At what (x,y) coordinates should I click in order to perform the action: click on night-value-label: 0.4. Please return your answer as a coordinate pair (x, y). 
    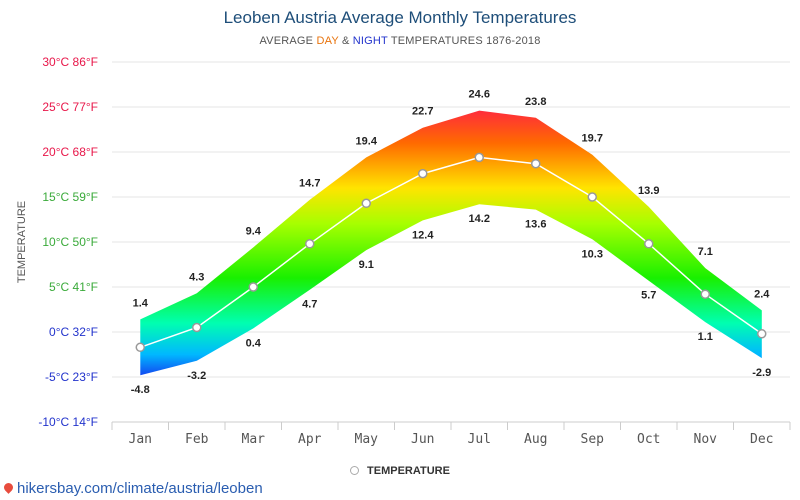
    Looking at the image, I should click on (254, 343).